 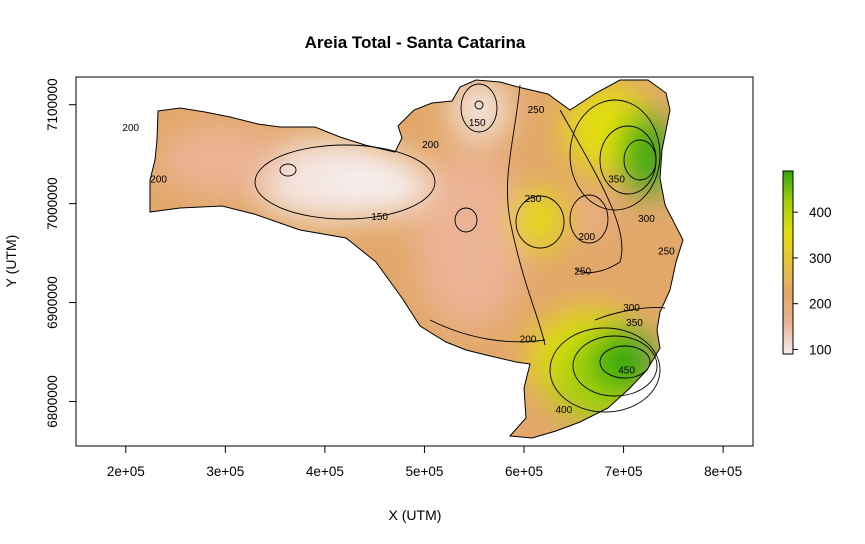 I want to click on y-tick-label: 7000000, so click(x=52, y=203).